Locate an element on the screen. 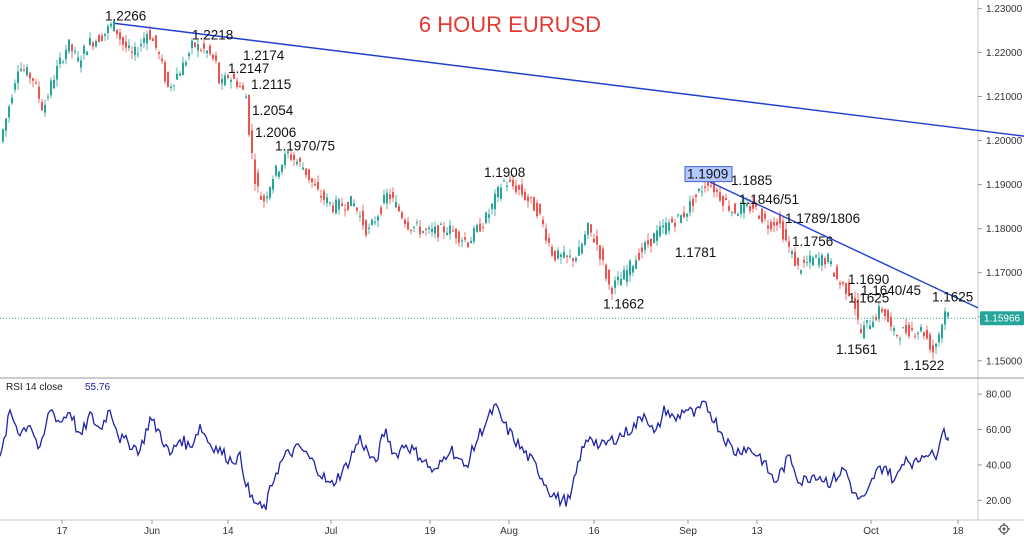 This screenshot has height=539, width=1024. gear-icon is located at coordinates (1004, 529).